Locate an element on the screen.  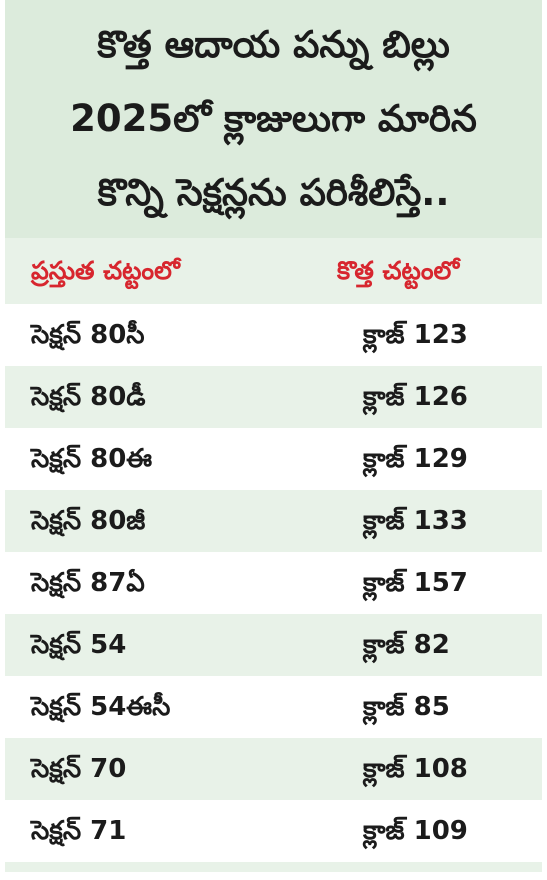
header-current-law: ప్రస్తుత చట్టంలో is located at coordinates (105, 270).